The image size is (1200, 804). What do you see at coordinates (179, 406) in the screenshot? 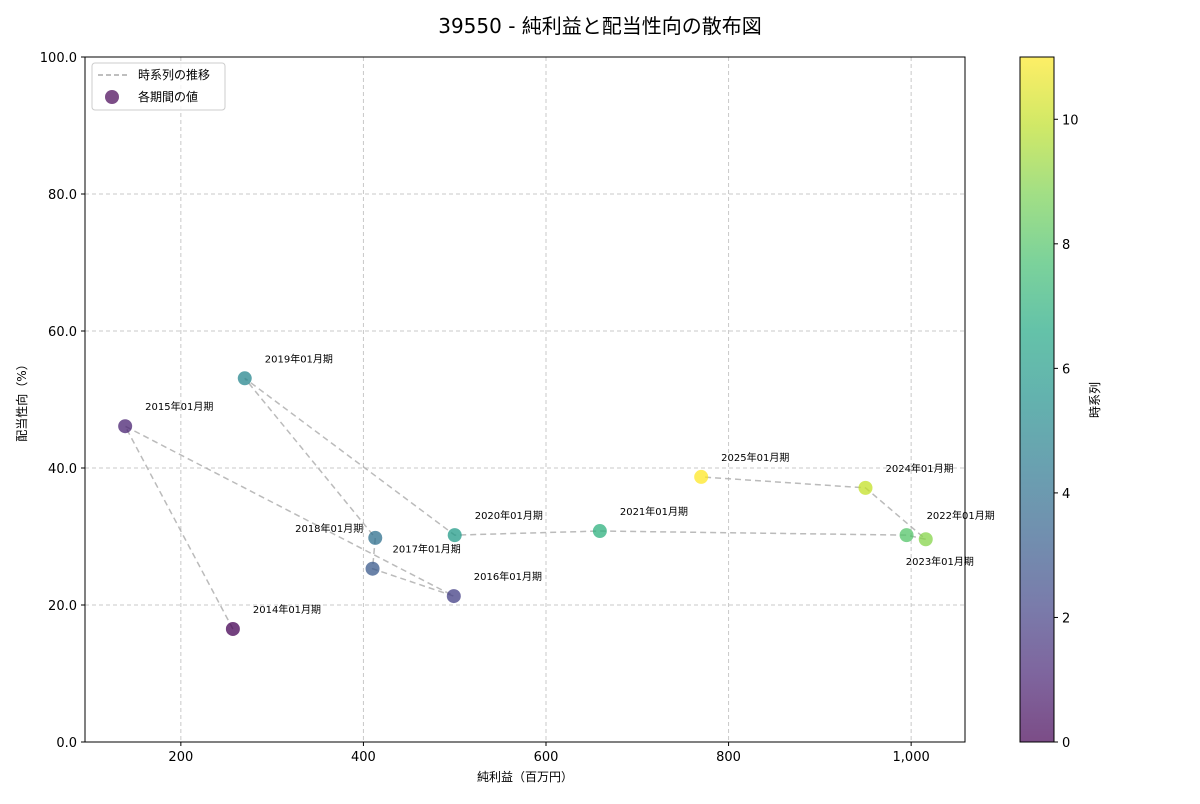
I see `point-label: 2015年01月期` at bounding box center [179, 406].